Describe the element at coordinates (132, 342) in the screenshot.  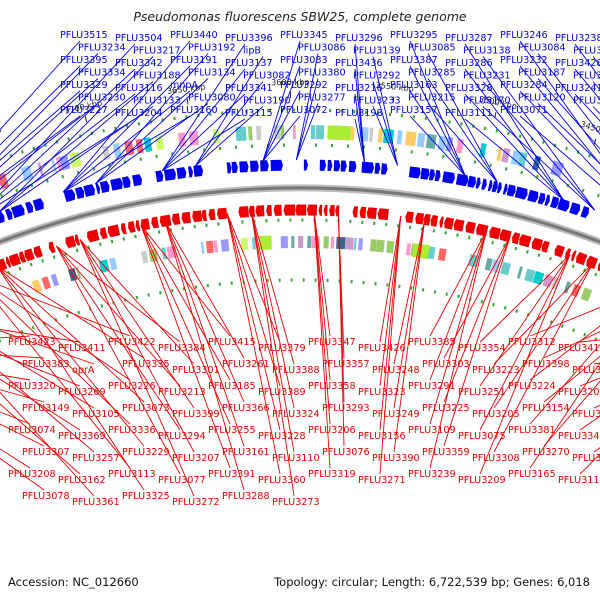
I see `gene-label: PFLU3422` at that location.